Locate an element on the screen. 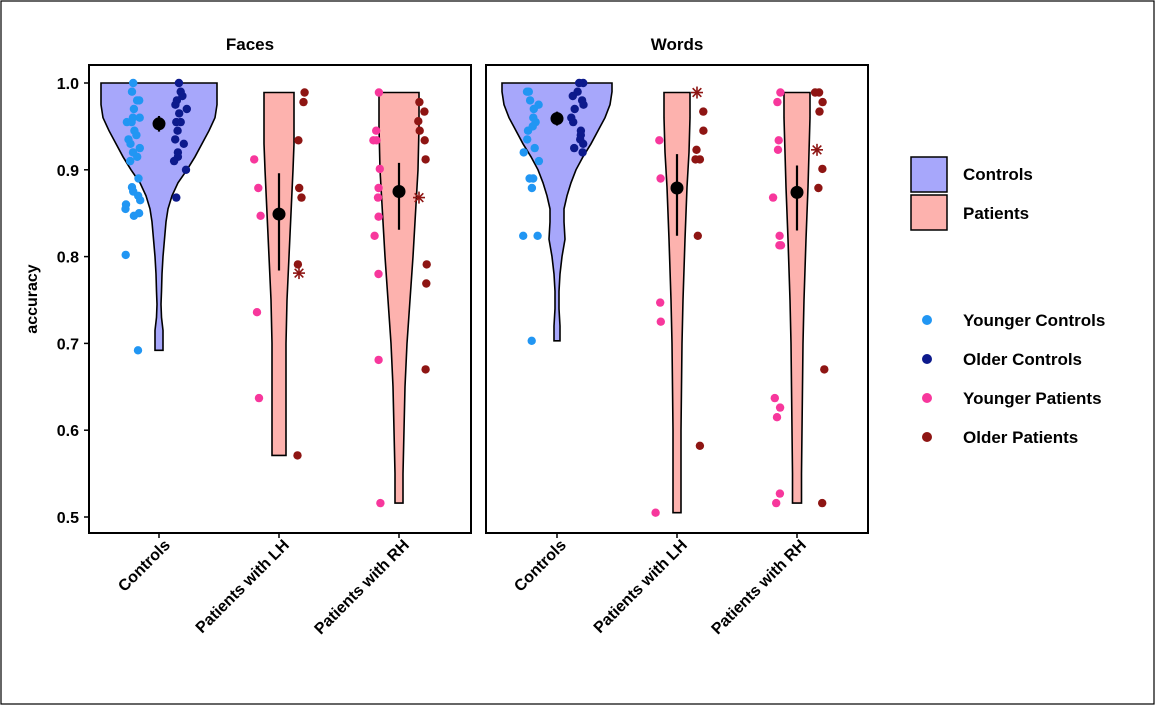 Image resolution: width=1156 pixels, height=706 pixels. y-tick-label: 0.5 is located at coordinates (68, 518).